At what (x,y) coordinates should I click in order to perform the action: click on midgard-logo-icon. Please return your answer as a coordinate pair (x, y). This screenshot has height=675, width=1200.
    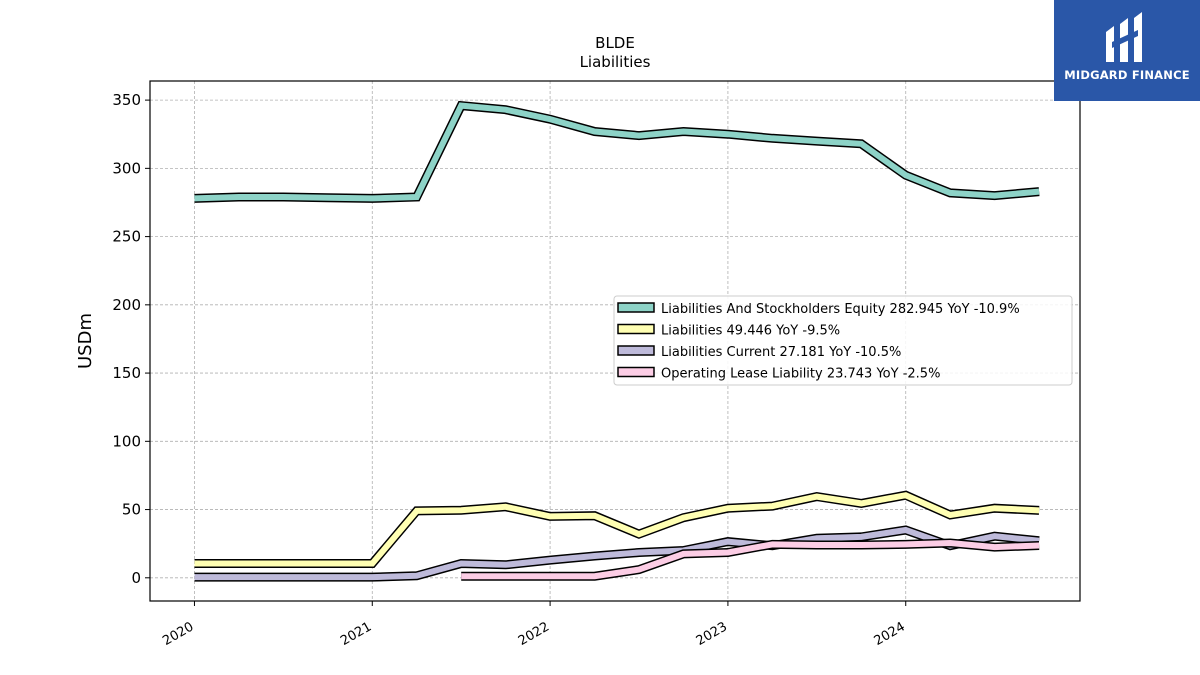
    Looking at the image, I should click on (1124, 37).